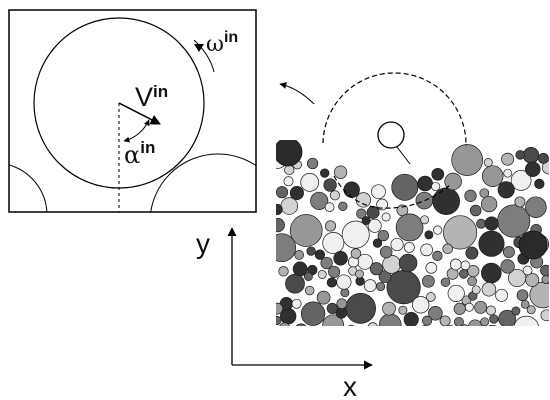 This screenshot has height=400, width=550. What do you see at coordinates (203, 243) in the screenshot?
I see `y-axis-label: y` at bounding box center [203, 243].